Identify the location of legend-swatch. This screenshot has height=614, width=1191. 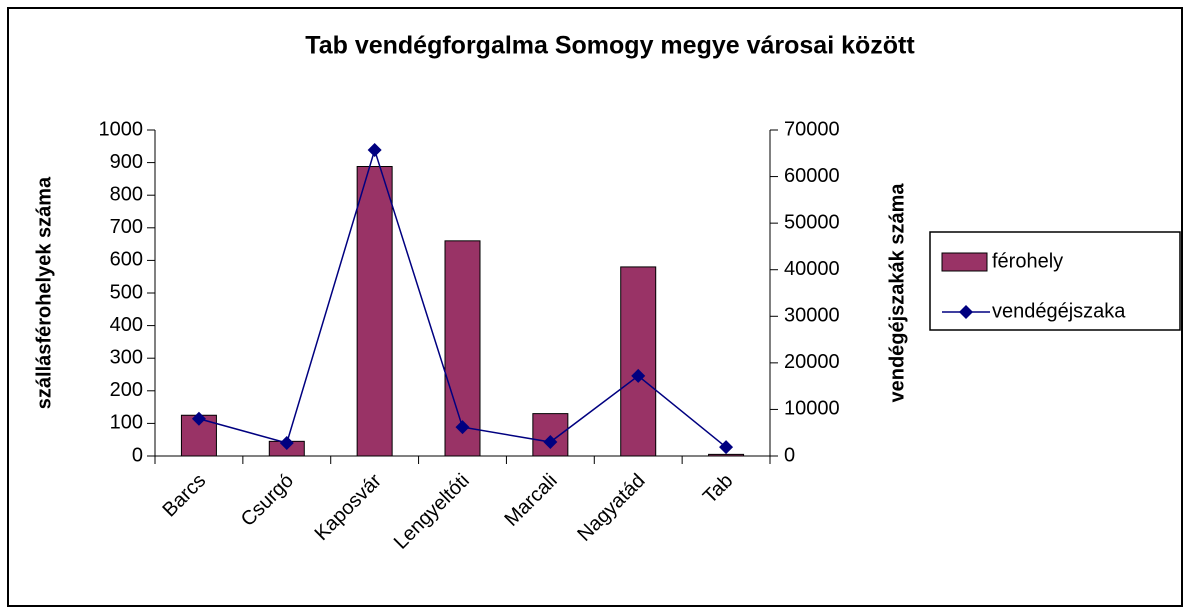
(964, 262).